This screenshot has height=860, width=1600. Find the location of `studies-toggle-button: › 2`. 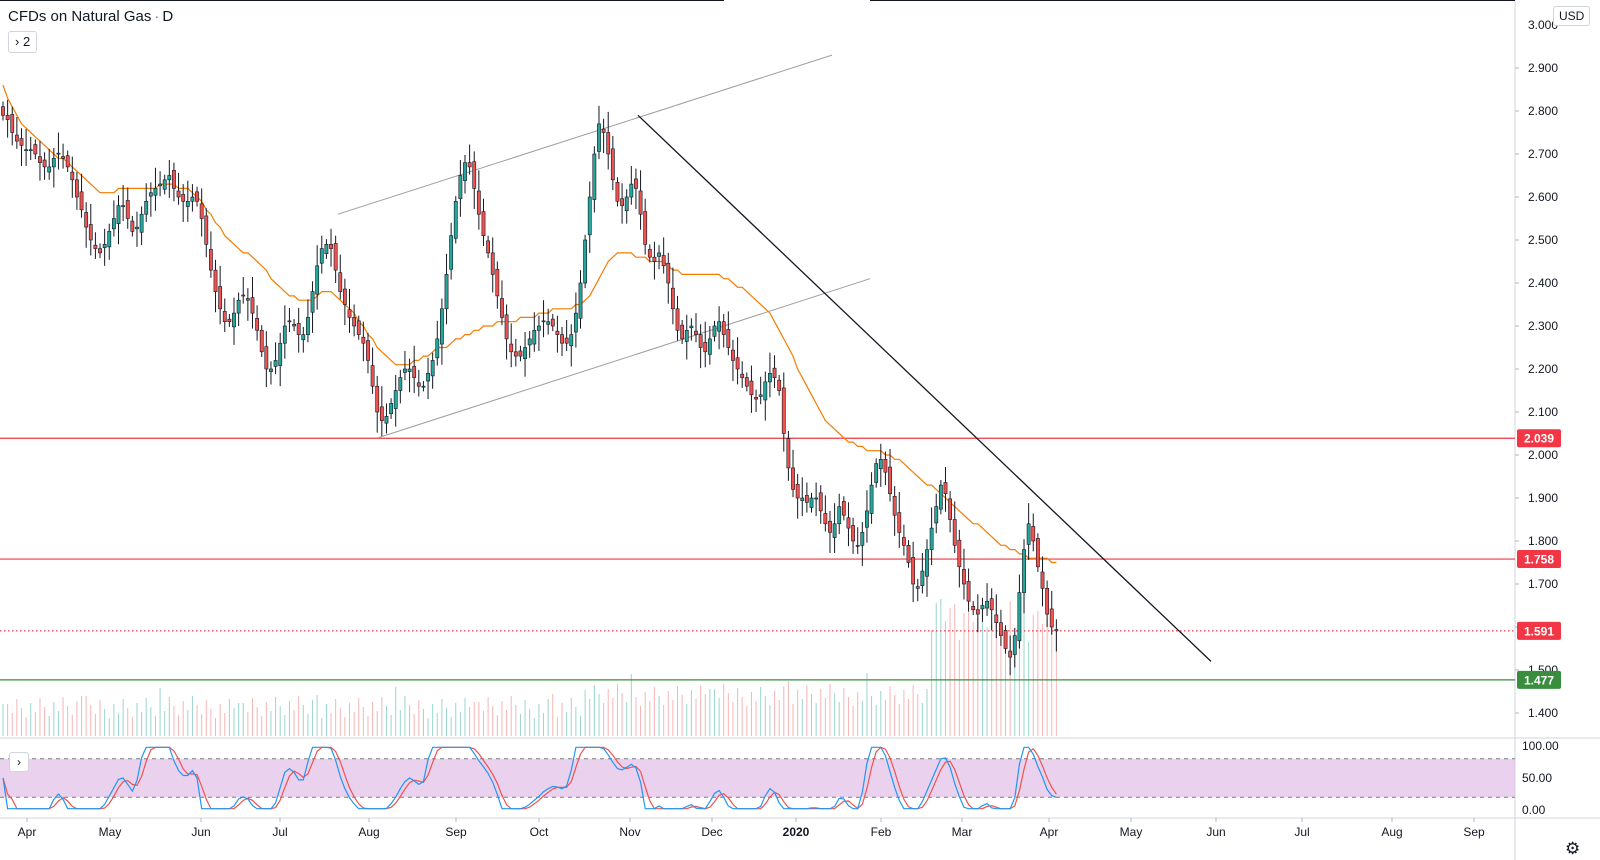

studies-toggle-button: › 2 is located at coordinates (23, 42).